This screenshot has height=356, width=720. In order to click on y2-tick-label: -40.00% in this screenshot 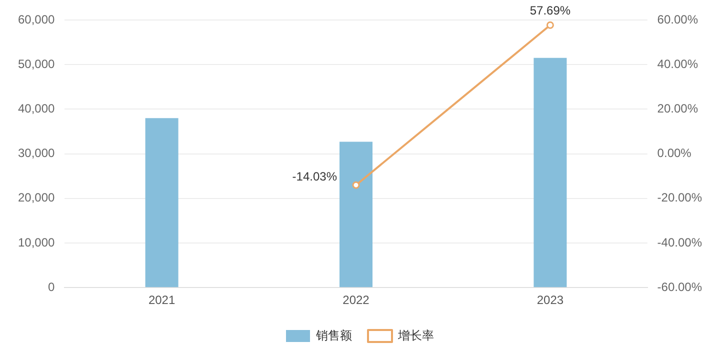, I will do `click(679, 242)`.